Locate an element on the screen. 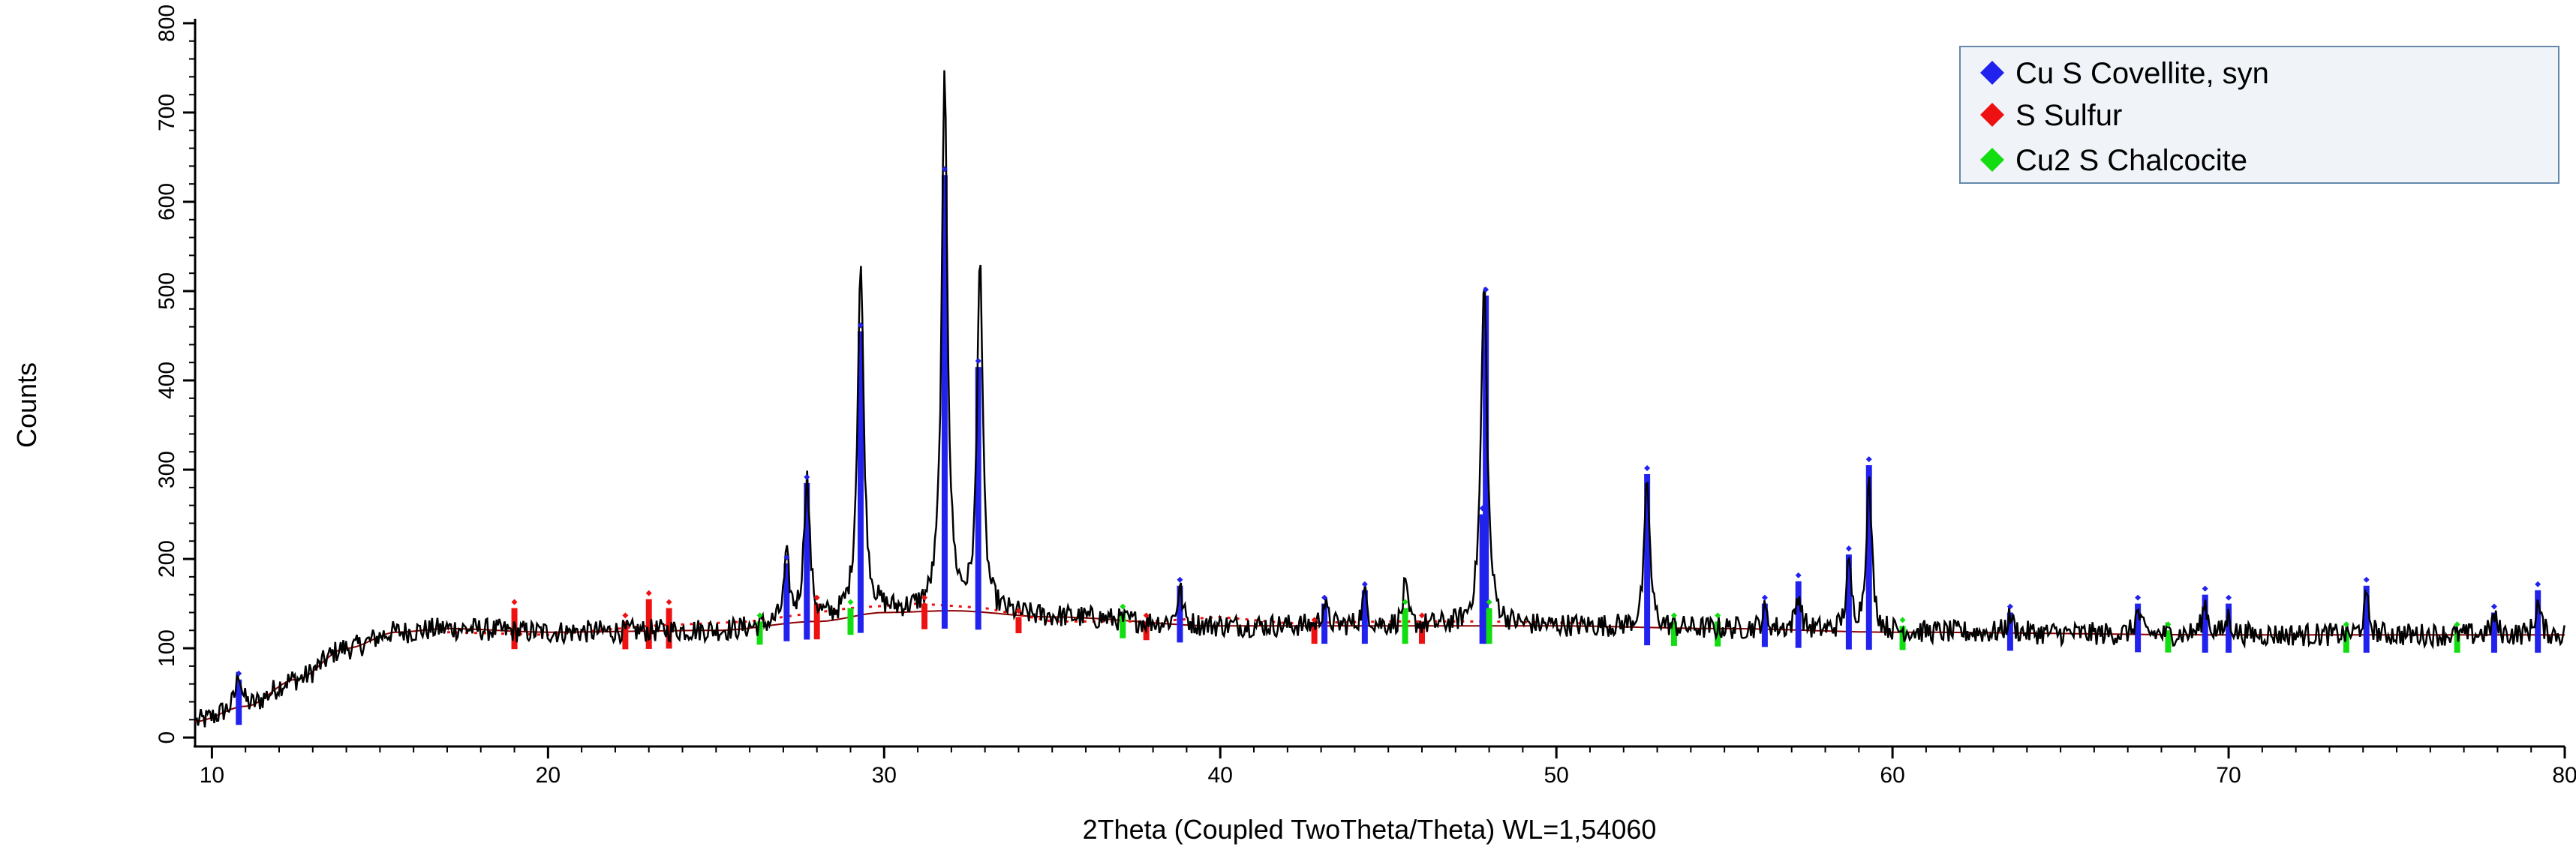  y-tick-label: 800 is located at coordinates (167, 23).